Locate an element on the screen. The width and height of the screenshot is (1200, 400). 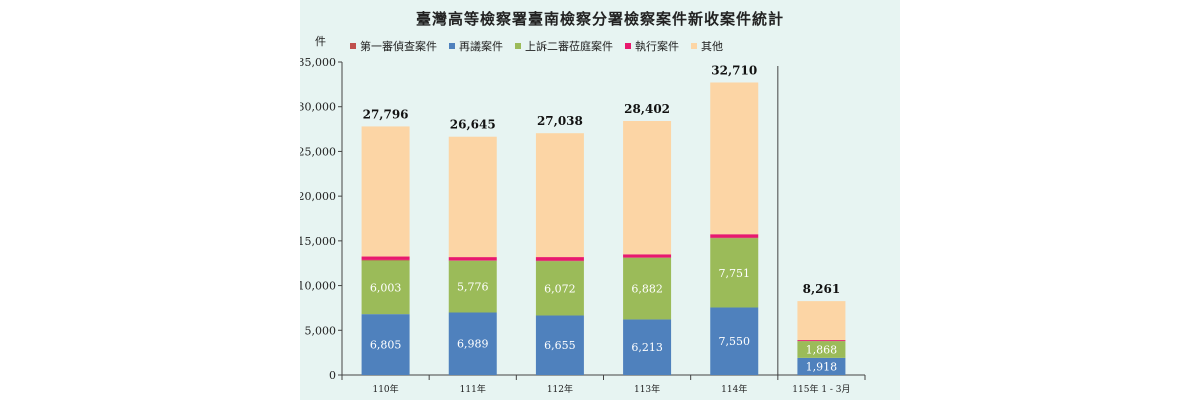
y-axis-unit: 件 is located at coordinates (320, 41).